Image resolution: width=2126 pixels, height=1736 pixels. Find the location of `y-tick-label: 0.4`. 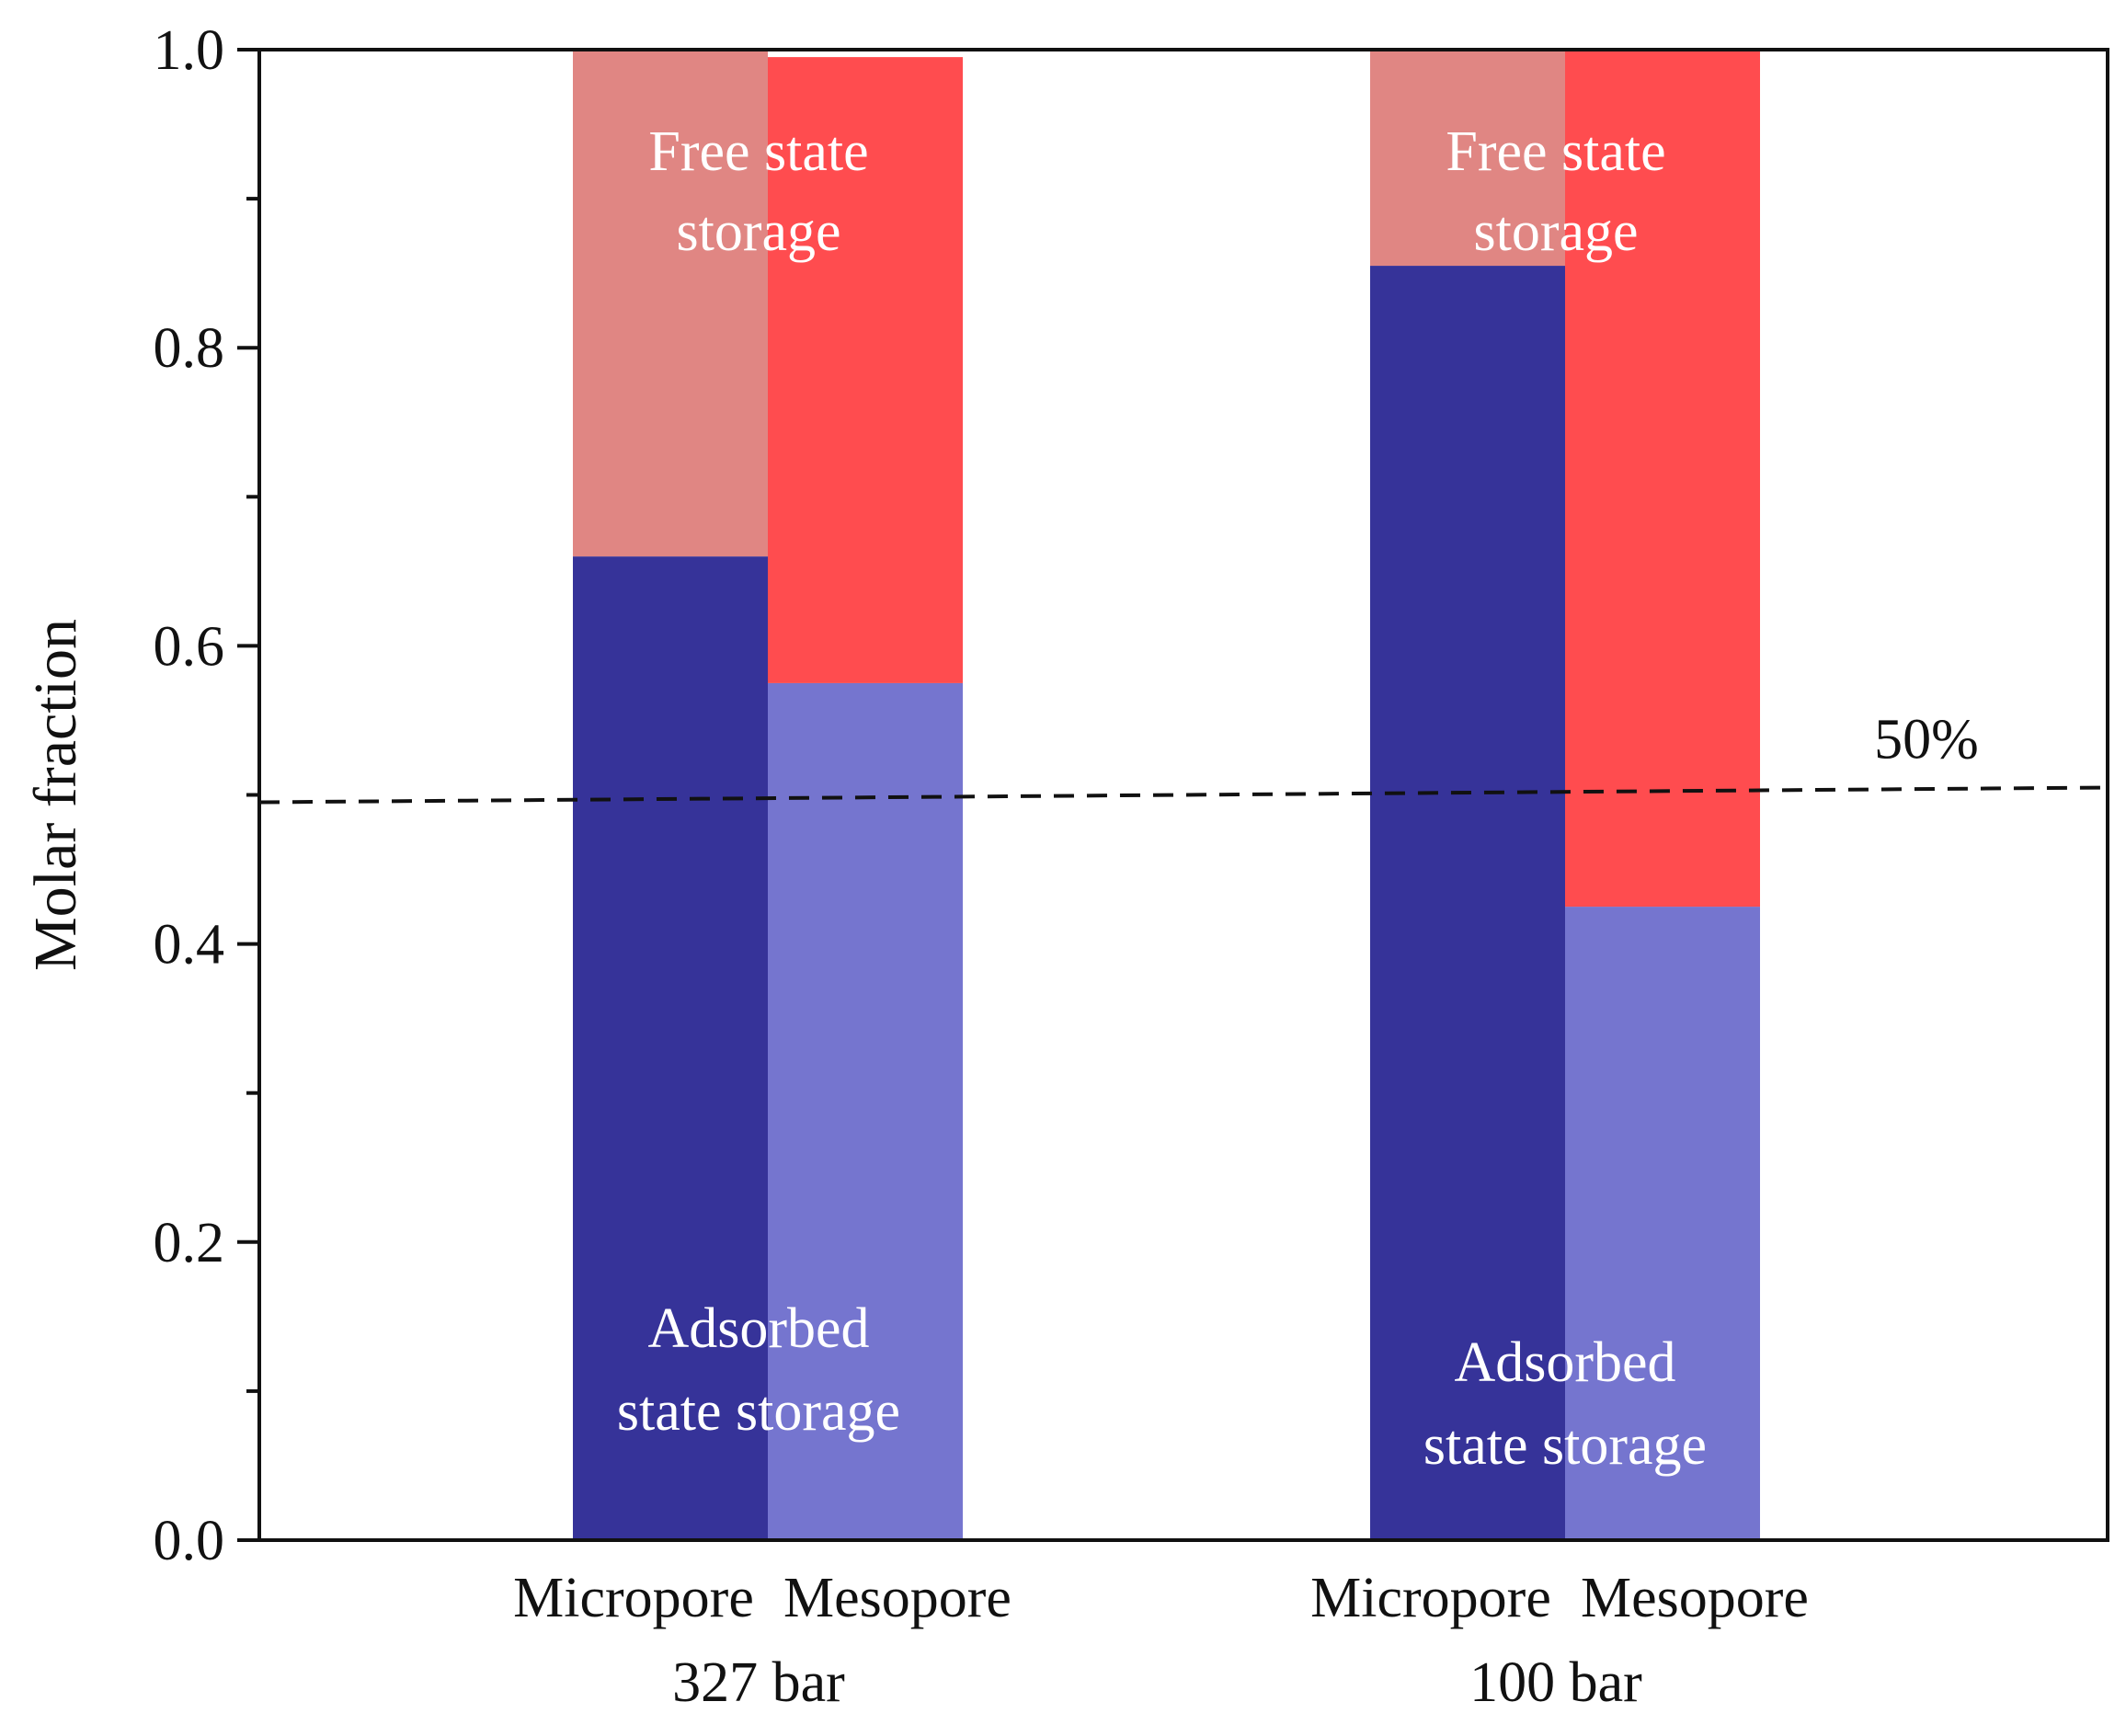

y-tick-label: 0.4 is located at coordinates (189, 945).